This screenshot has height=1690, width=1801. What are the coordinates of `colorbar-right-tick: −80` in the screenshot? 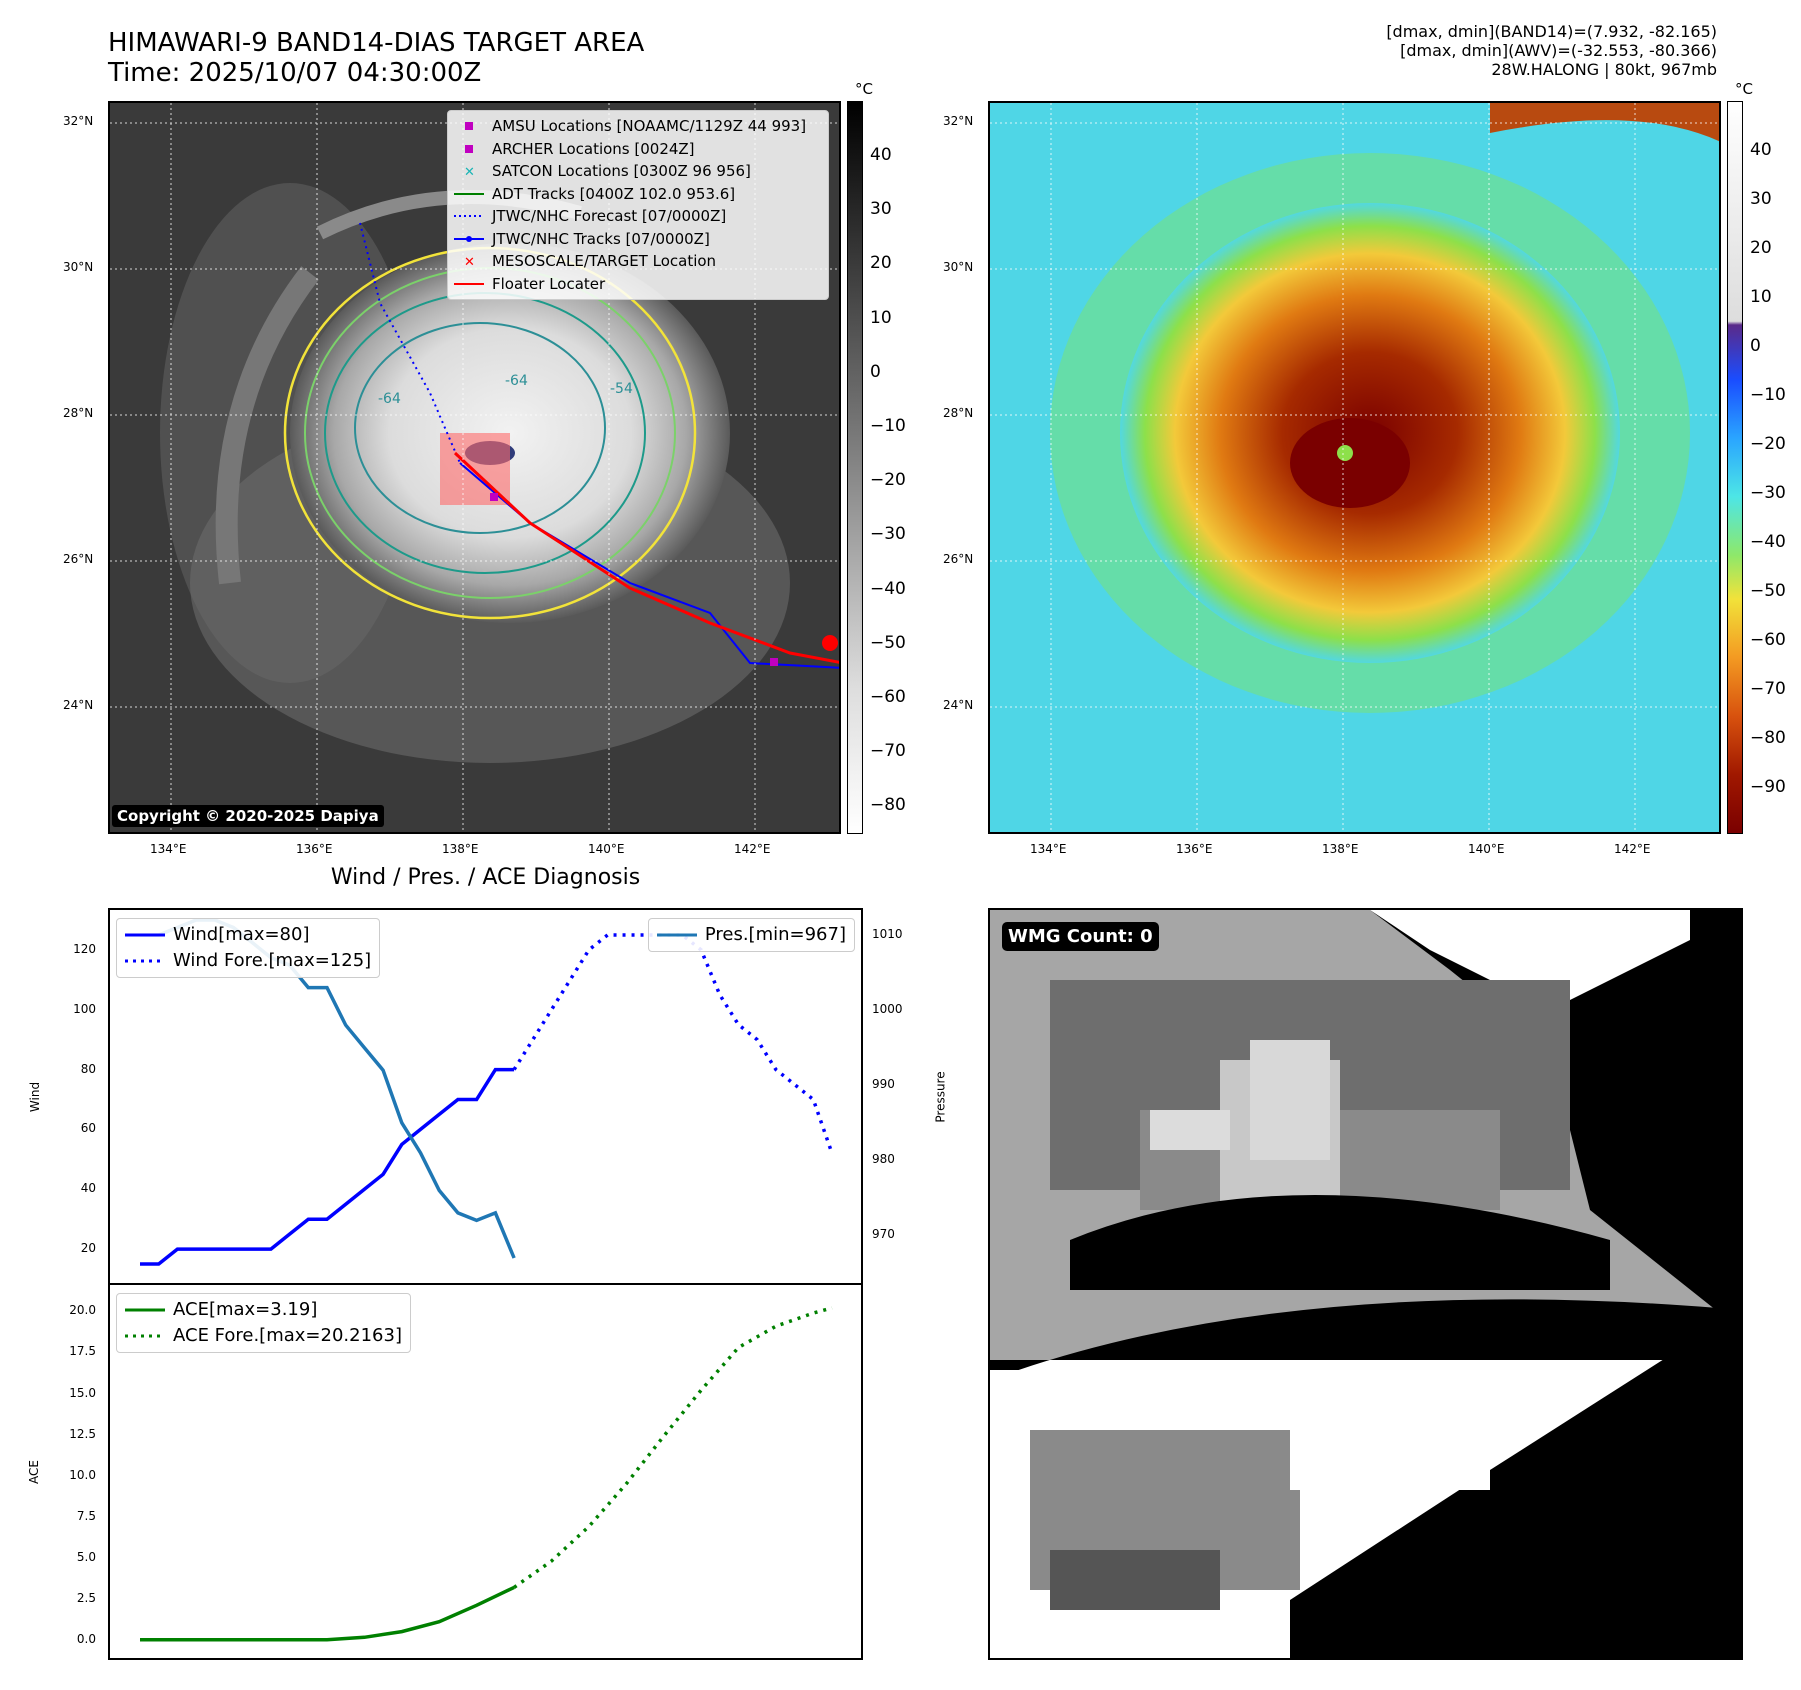 It's located at (1768, 738).